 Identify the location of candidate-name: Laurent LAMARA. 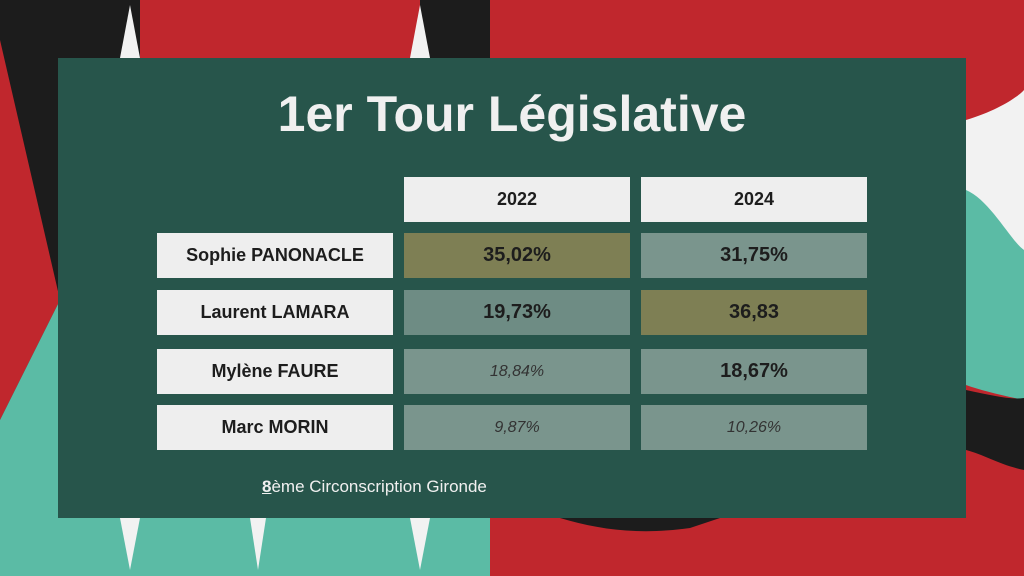
(275, 312).